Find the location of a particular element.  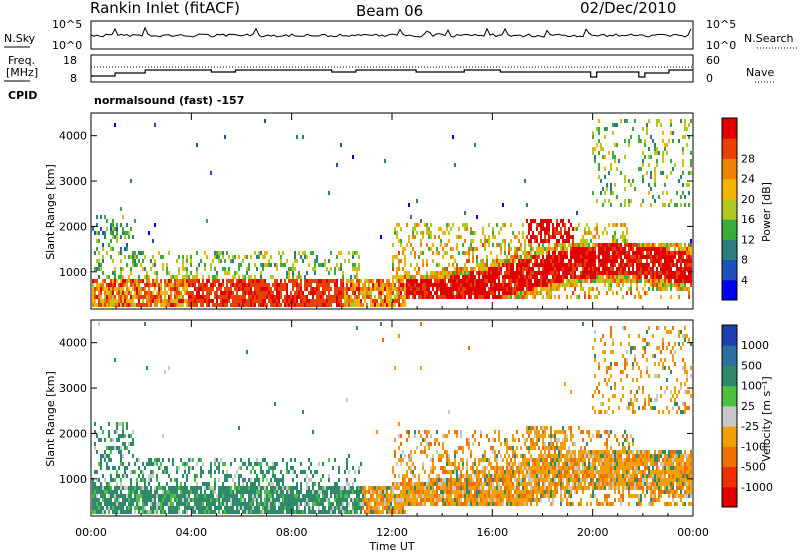

noise-sky-label: N.Sky is located at coordinates (20, 38).